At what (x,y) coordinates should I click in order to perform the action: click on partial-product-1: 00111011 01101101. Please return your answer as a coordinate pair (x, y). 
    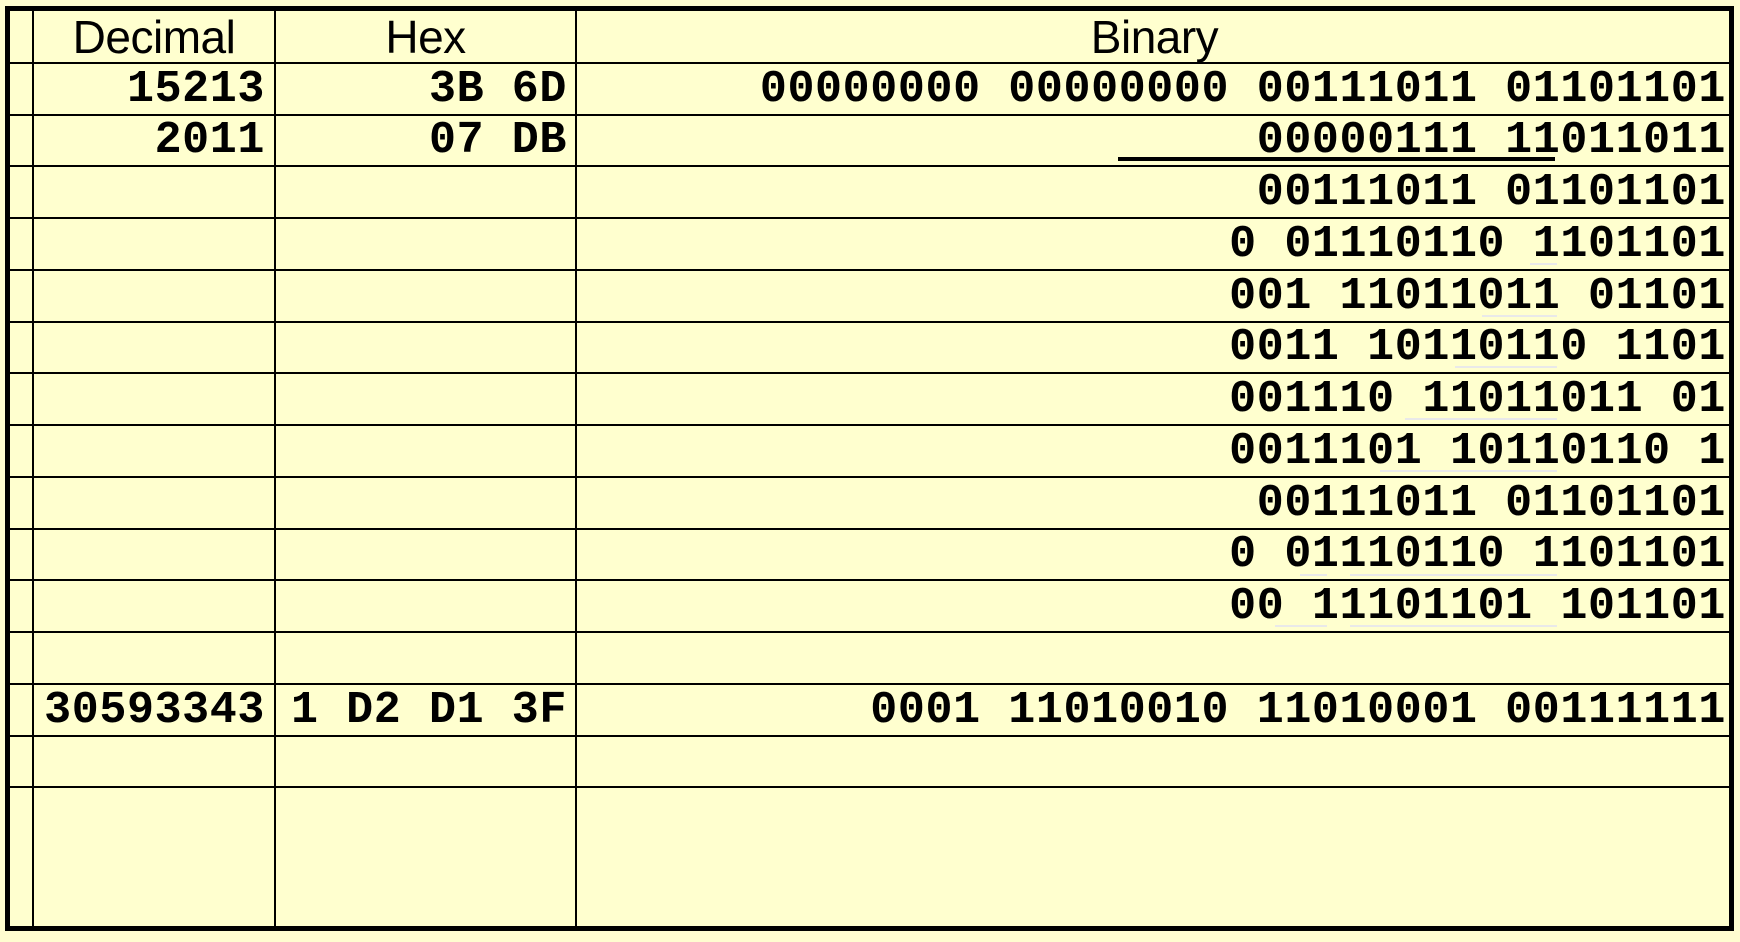
    Looking at the image, I should click on (1491, 192).